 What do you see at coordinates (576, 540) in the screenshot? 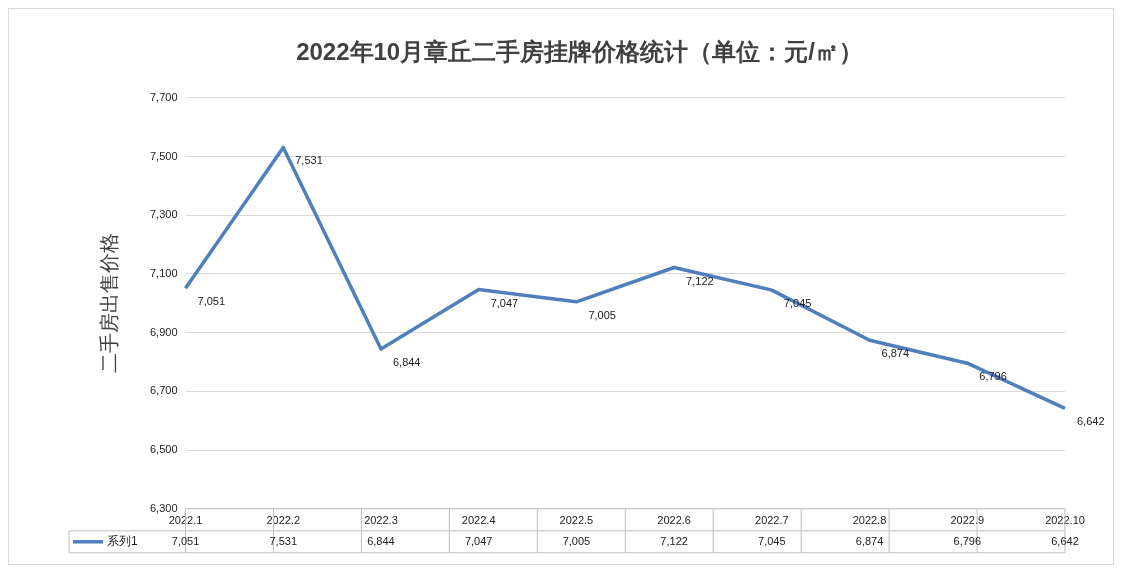
I see `data-label: 7,005` at bounding box center [576, 540].